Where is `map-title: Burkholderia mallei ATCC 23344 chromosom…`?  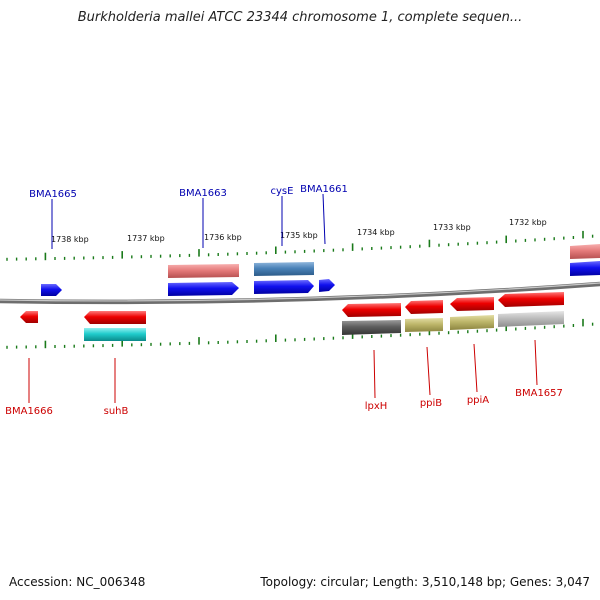 map-title: Burkholderia mallei ATCC 23344 chromosom… is located at coordinates (300, 17).